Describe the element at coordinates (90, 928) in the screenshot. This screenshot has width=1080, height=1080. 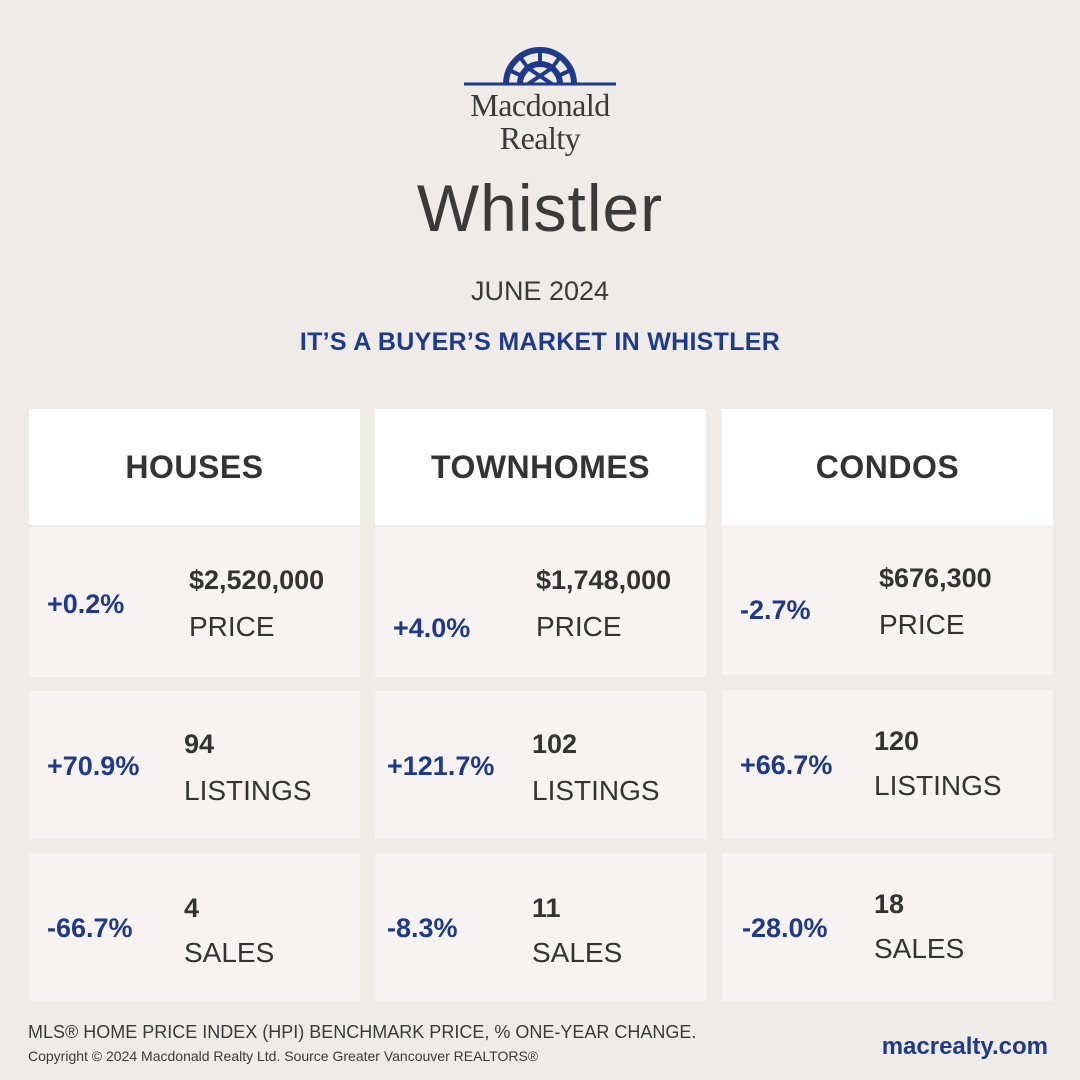
I see `sales-change: -66.7%` at that location.